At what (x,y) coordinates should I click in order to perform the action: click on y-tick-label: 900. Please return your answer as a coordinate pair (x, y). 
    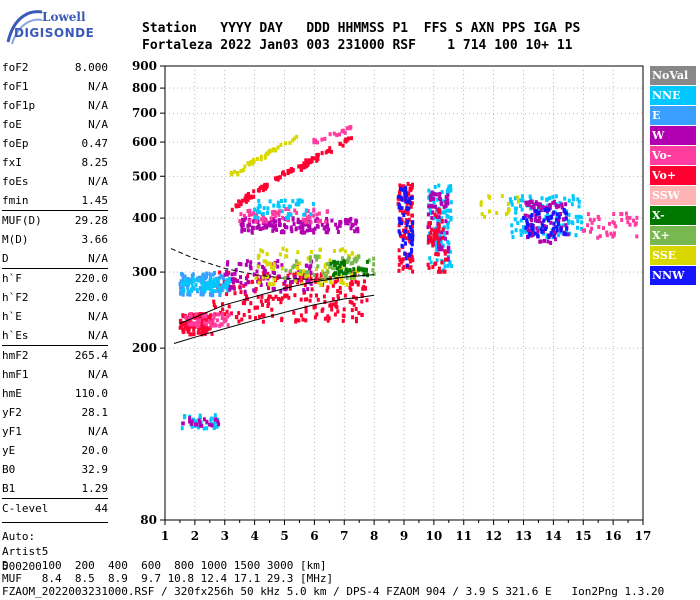
    Looking at the image, I should click on (144, 66).